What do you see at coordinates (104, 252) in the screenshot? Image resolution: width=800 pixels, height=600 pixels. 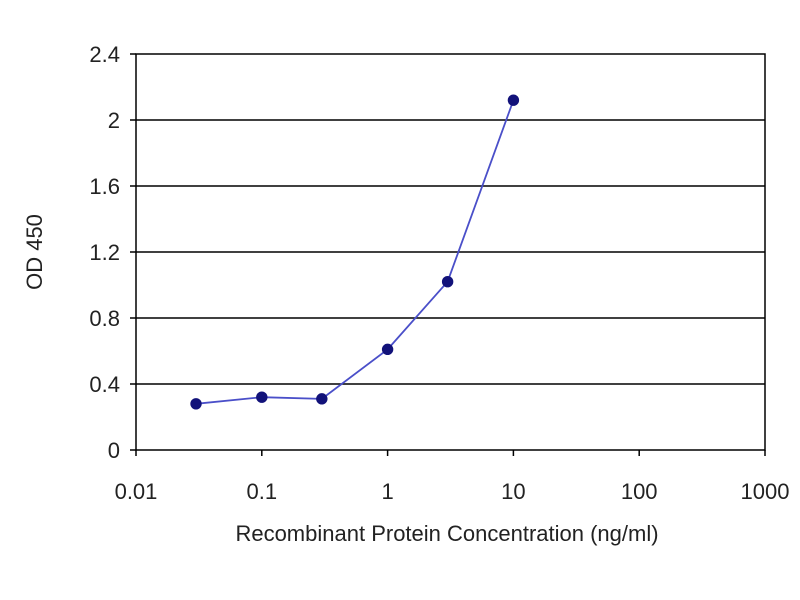 I see `y-tick-label: 1.2` at bounding box center [104, 252].